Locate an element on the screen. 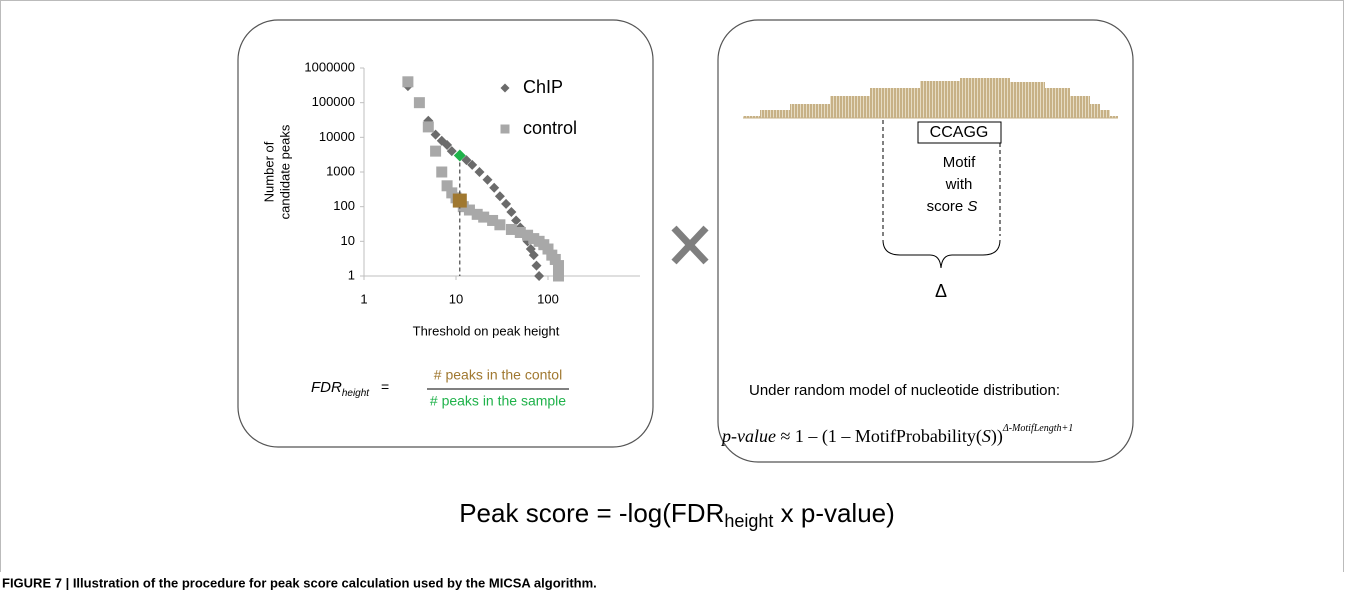 Image resolution: width=1355 pixels, height=598 pixels. motif-sequence: CCAGG is located at coordinates (959, 132).